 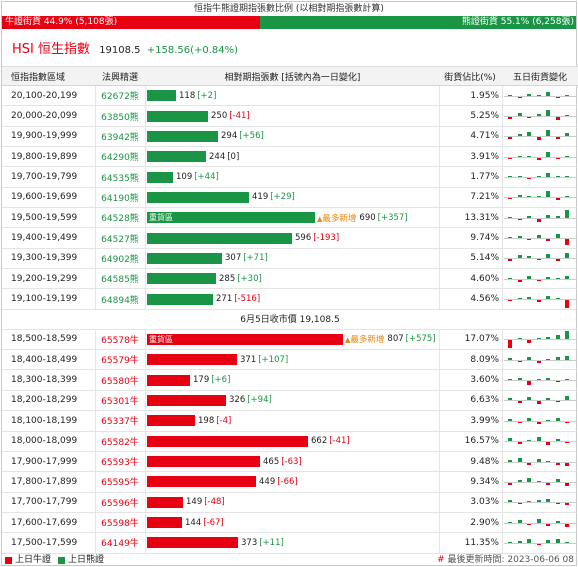 What do you see at coordinates (392, 217) in the screenshot?
I see `daily-change: [+357]` at bounding box center [392, 217].